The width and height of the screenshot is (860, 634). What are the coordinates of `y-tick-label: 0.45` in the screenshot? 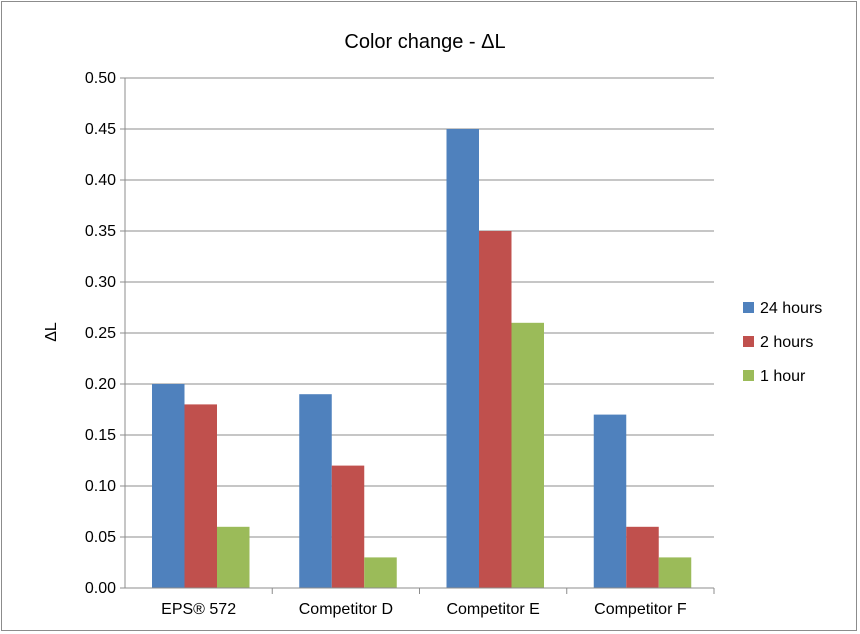 It's located at (100, 129).